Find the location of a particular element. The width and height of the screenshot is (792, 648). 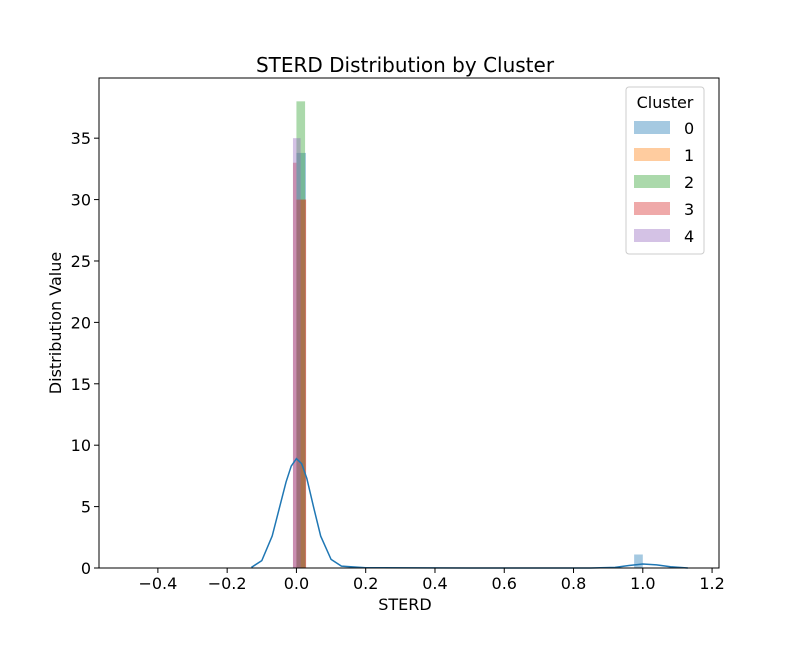

x-tick-label: −0.4 is located at coordinates (157, 583).